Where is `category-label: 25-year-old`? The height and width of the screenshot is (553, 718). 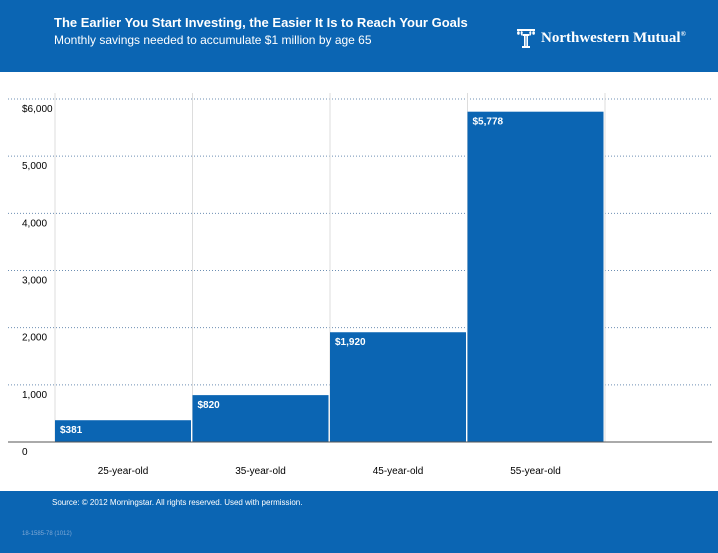
category-label: 25-year-old is located at coordinates (123, 471).